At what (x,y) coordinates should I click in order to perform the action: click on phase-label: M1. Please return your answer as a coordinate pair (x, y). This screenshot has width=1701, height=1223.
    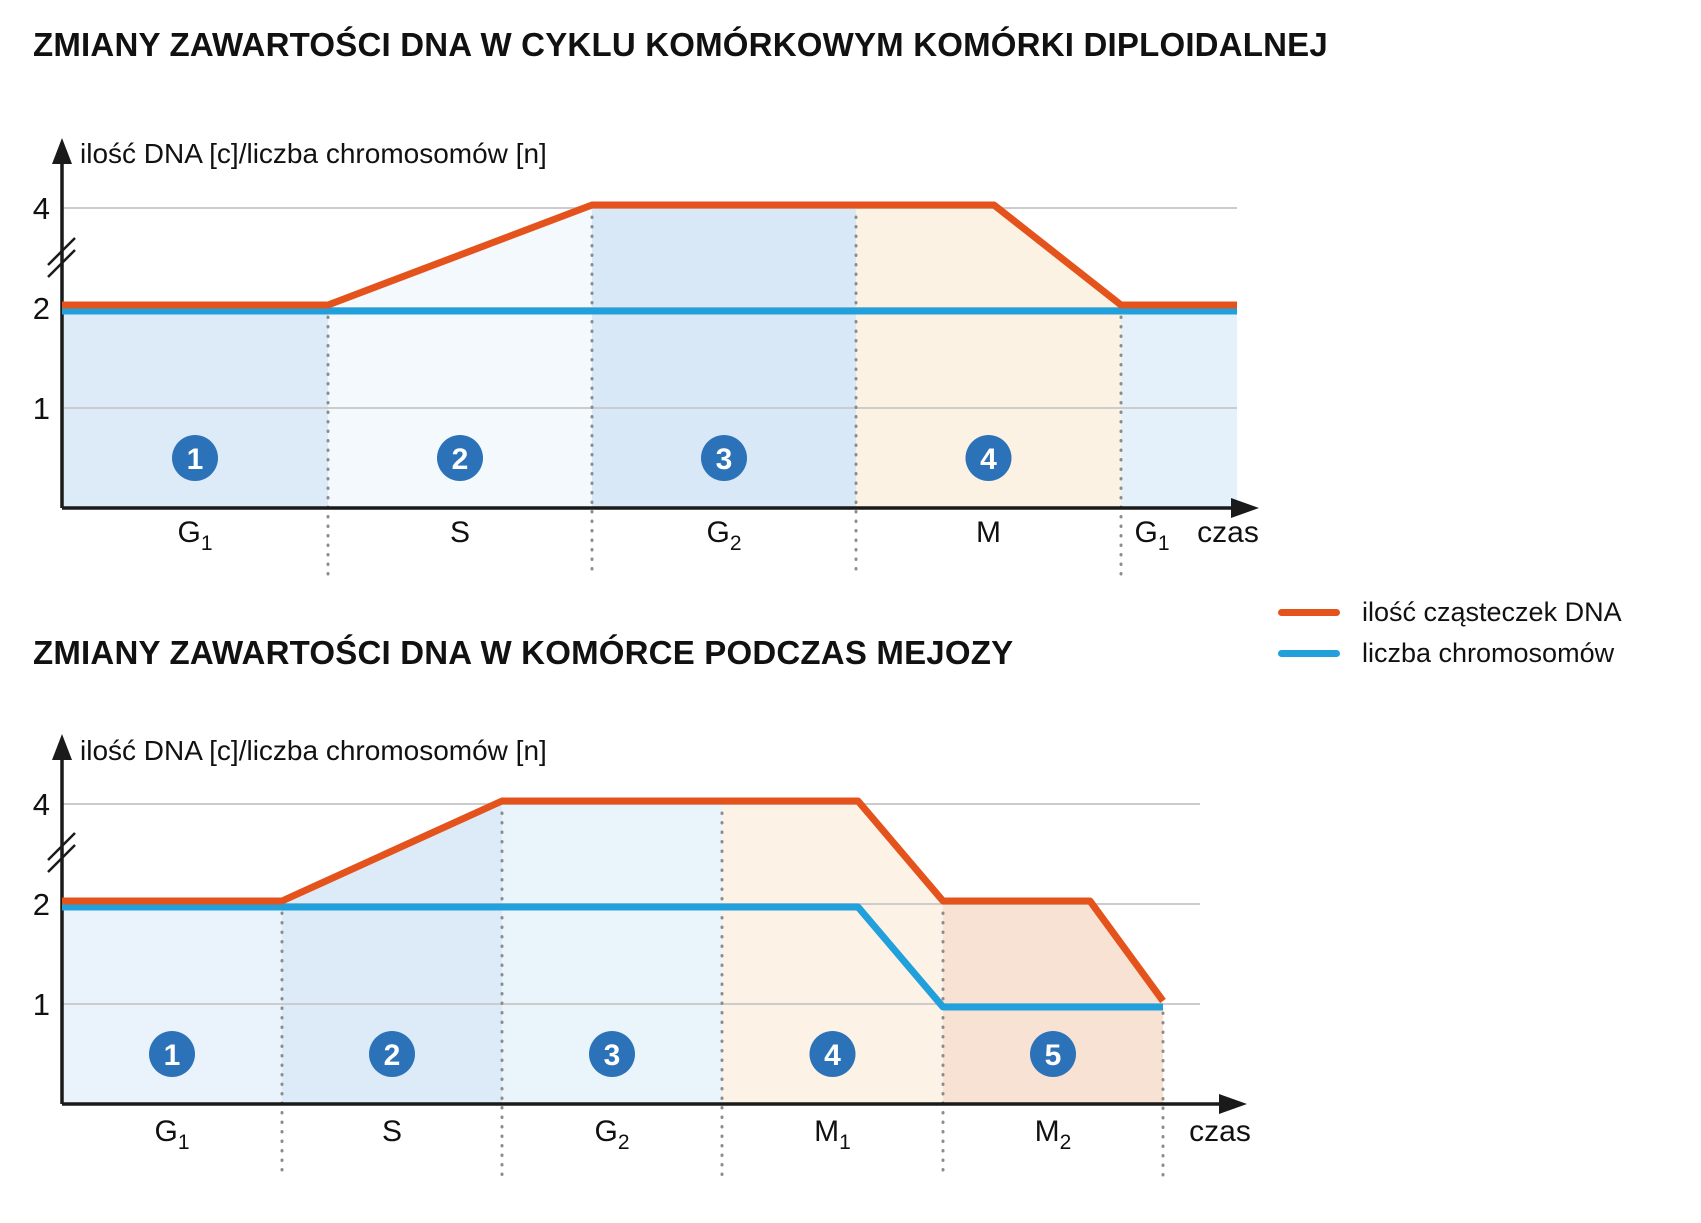
    Looking at the image, I should click on (832, 1134).